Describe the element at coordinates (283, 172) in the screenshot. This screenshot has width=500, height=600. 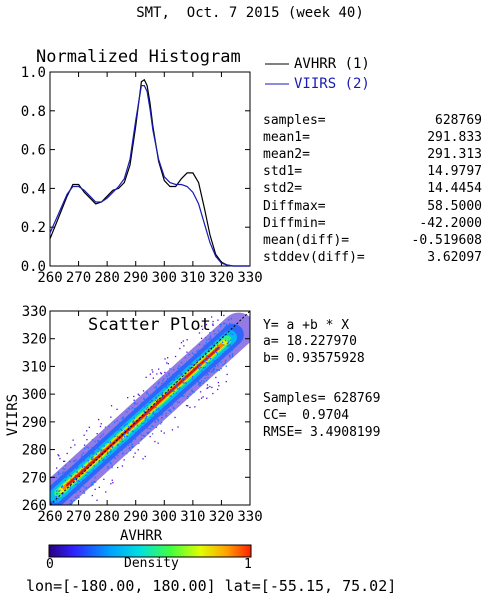
I see `stat-label: std1=` at that location.